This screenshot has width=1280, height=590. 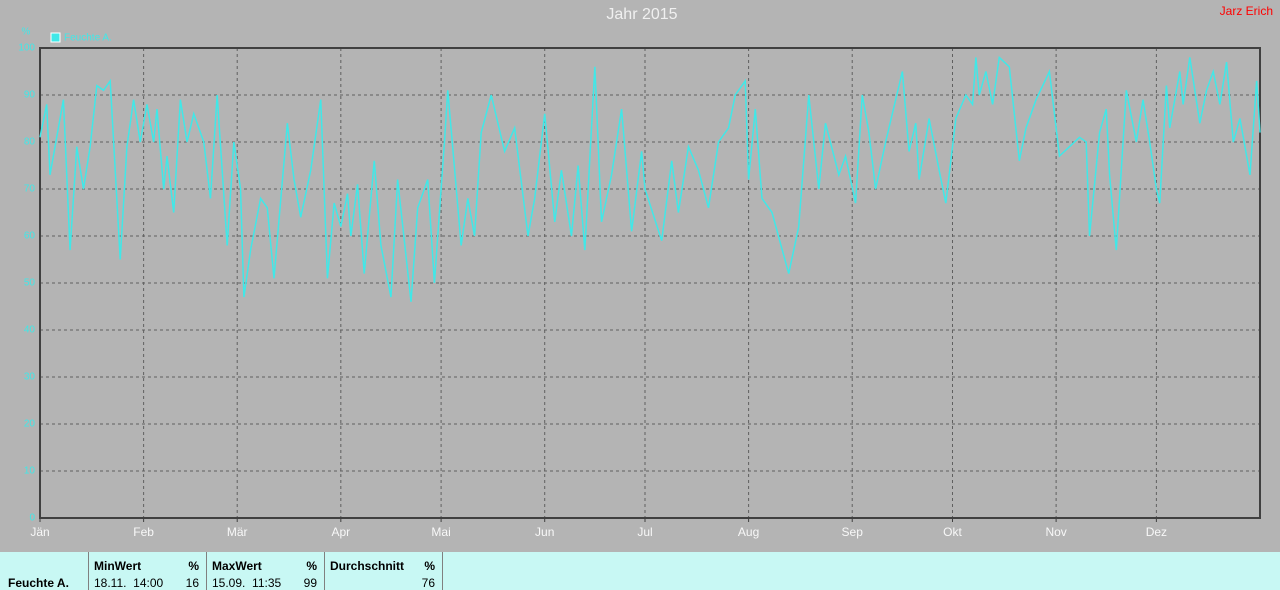 What do you see at coordinates (30, 283) in the screenshot?
I see `y-tick-label: 50` at bounding box center [30, 283].